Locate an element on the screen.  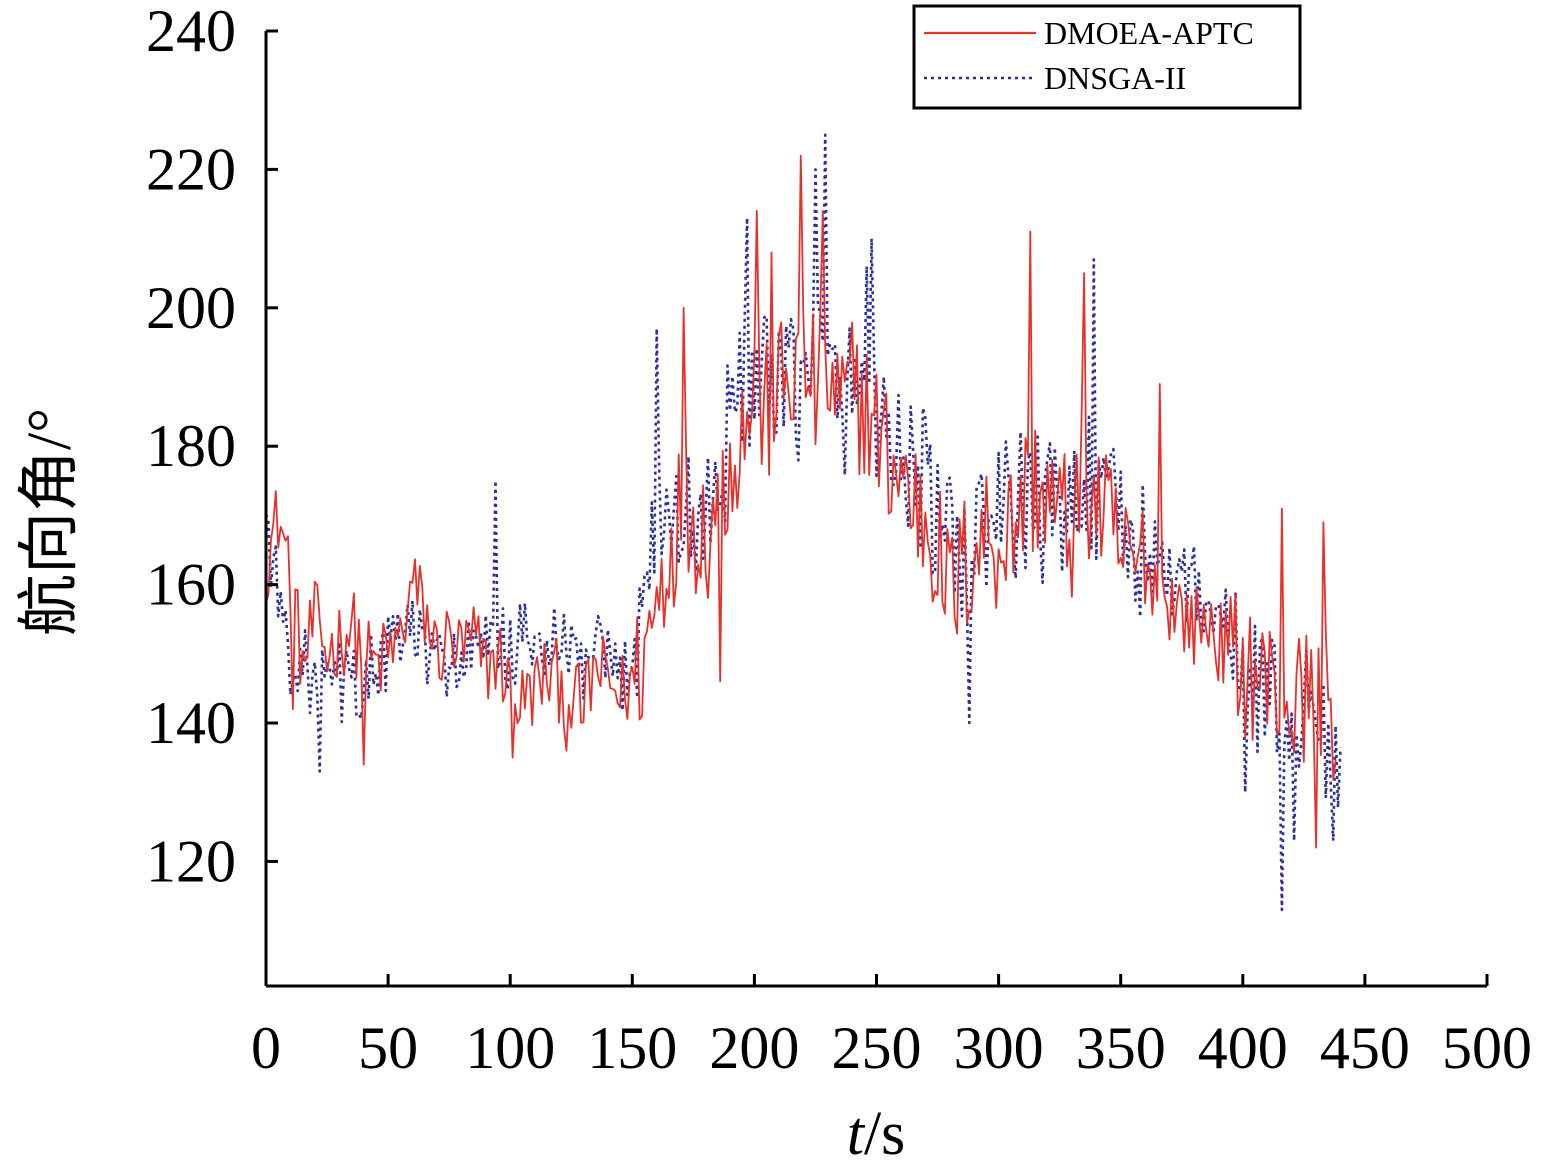
x-tick-label: 300 is located at coordinates (999, 1048).